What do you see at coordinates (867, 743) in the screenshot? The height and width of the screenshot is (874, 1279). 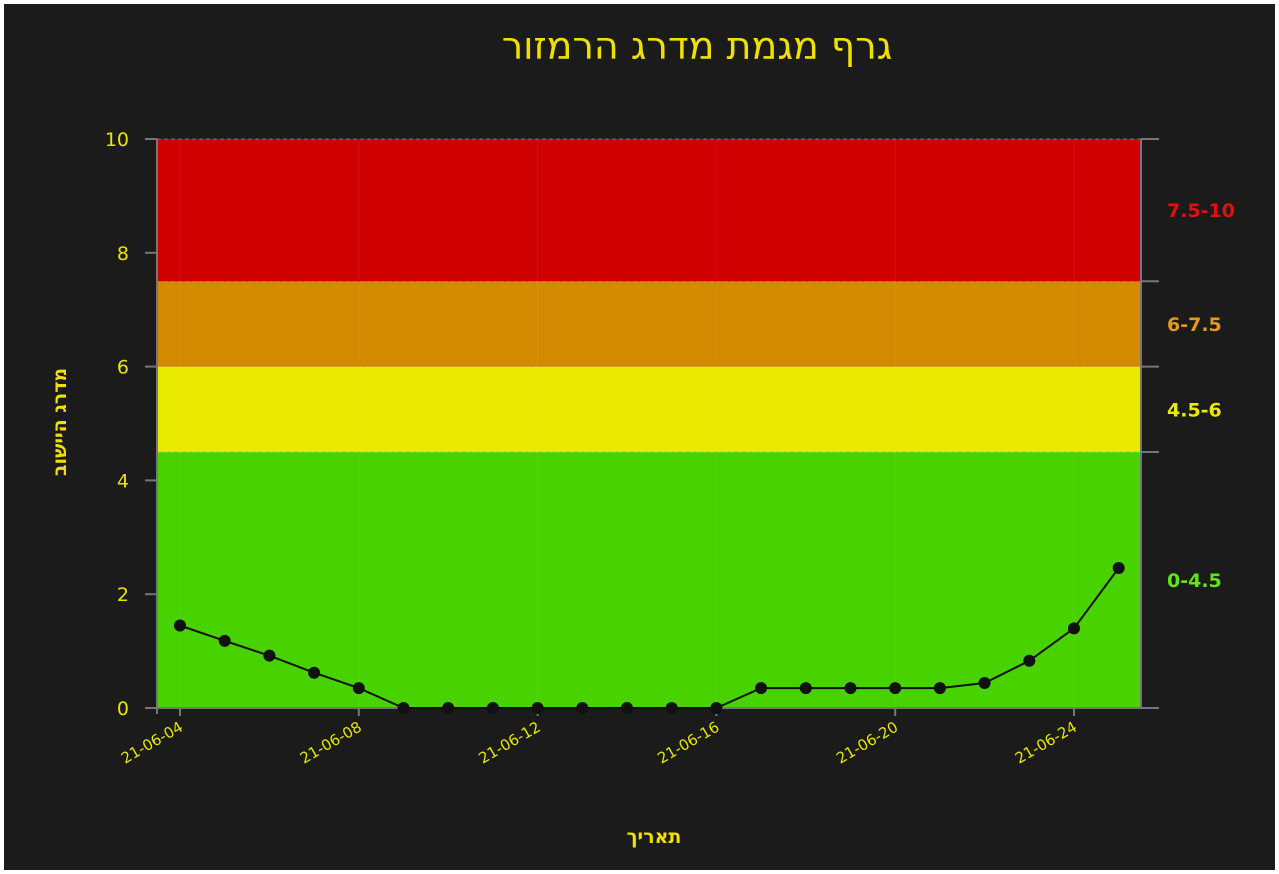 I see `x-tick-label: 21-06-20` at bounding box center [867, 743].